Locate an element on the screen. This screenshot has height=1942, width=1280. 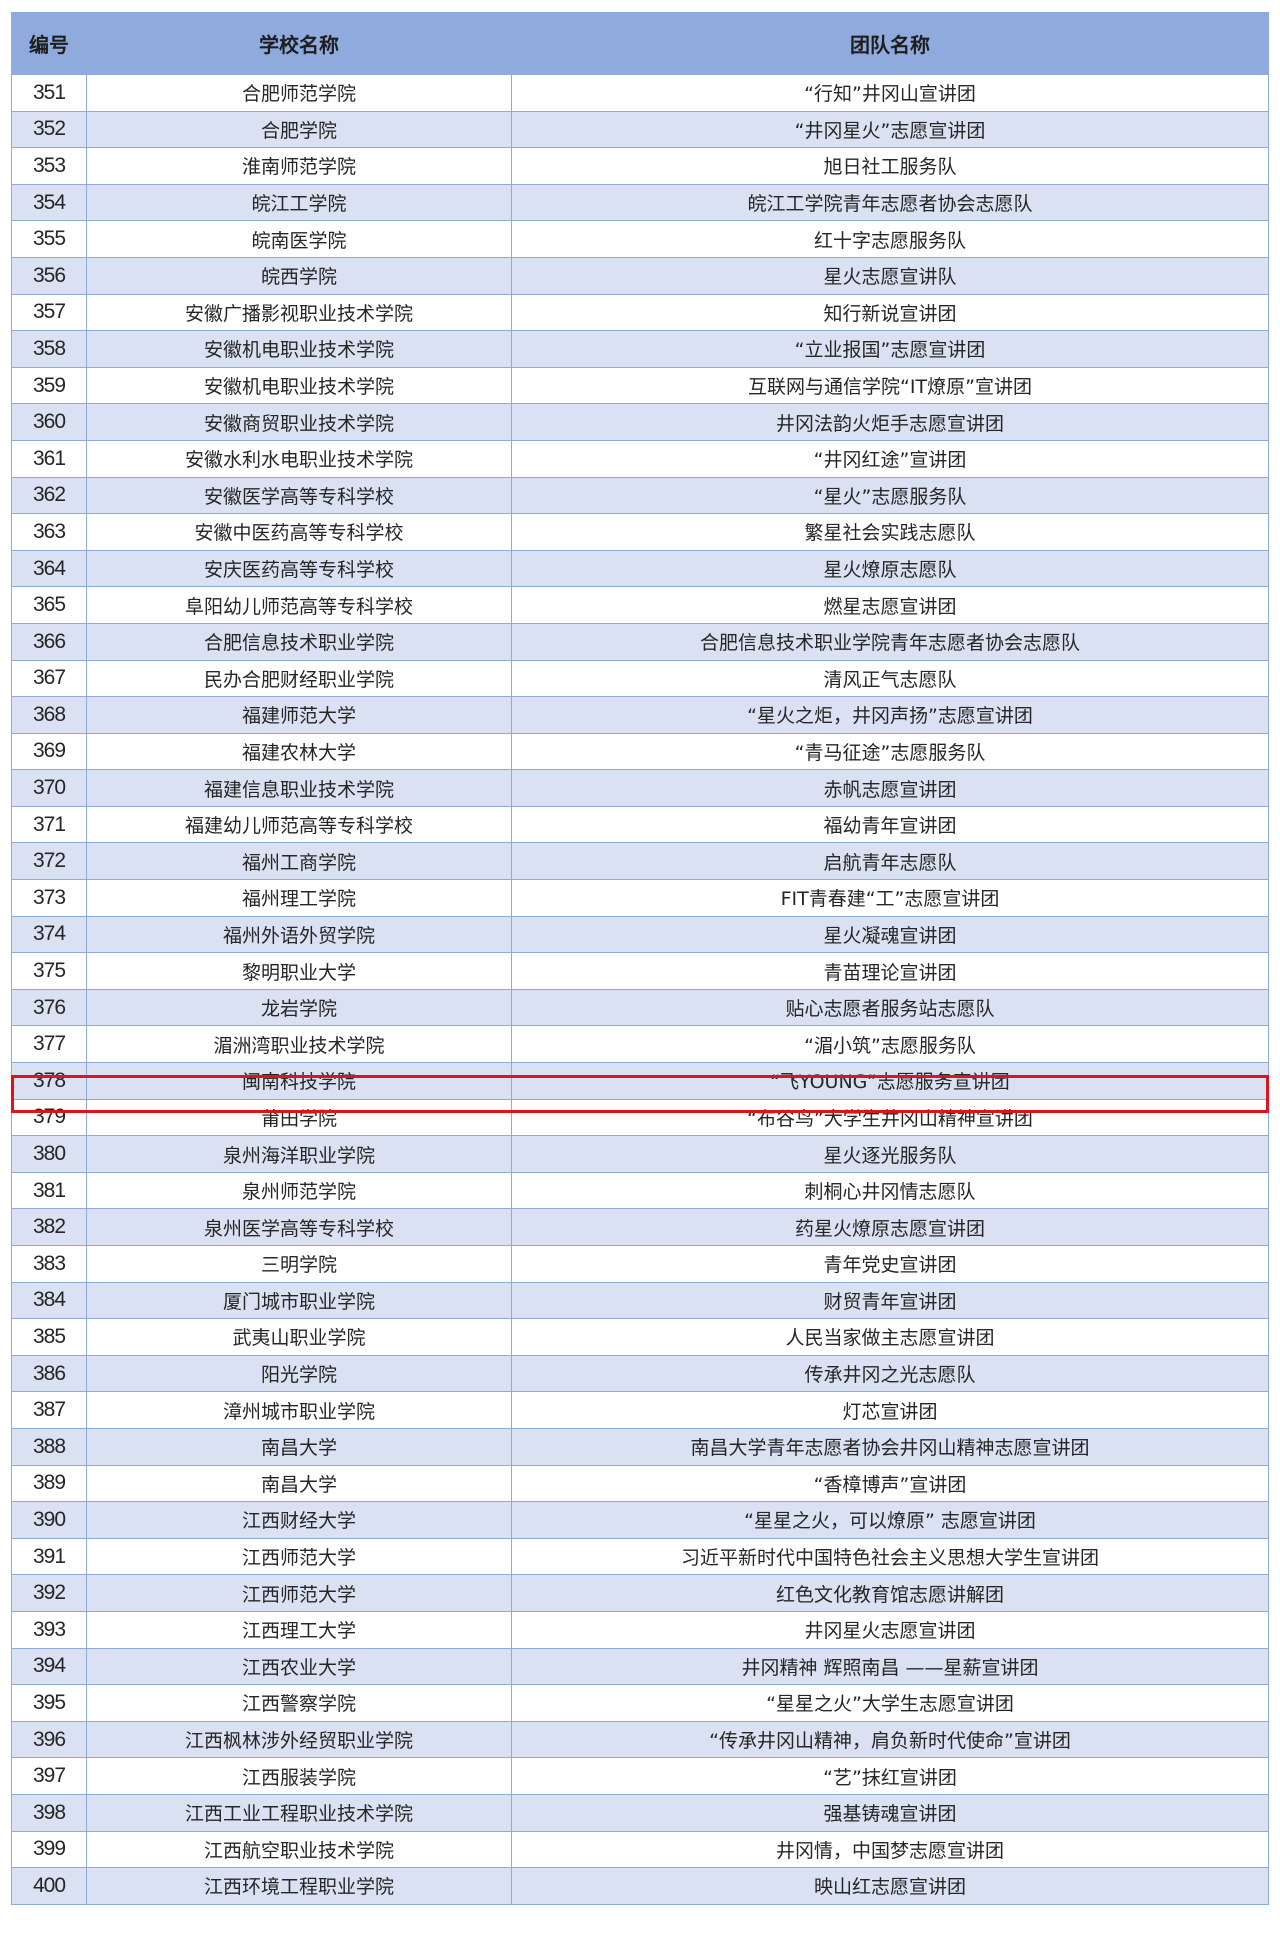
cell-team-name: “布谷鸟”大学生井冈山精神宣讲团 is located at coordinates (890, 1117).